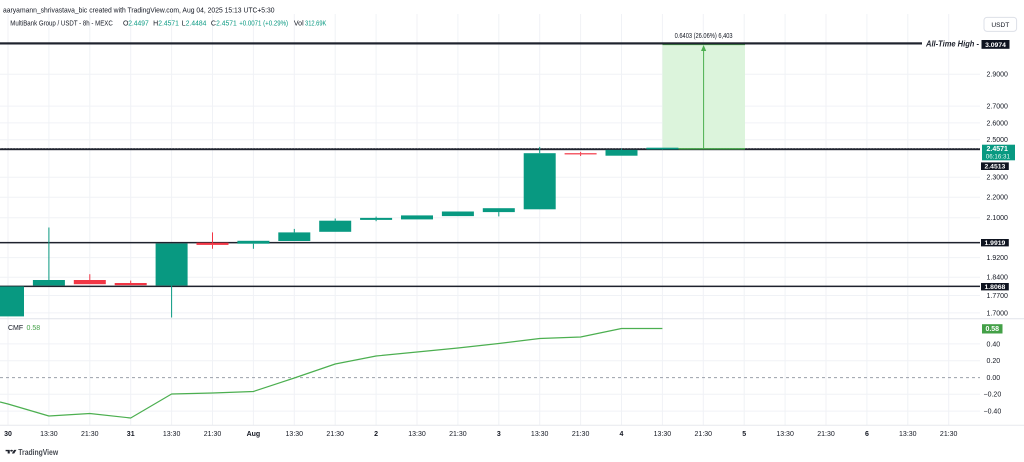 This screenshot has width=1024, height=462. Describe the element at coordinates (622, 434) in the screenshot. I see `svg-text: 4` at that location.